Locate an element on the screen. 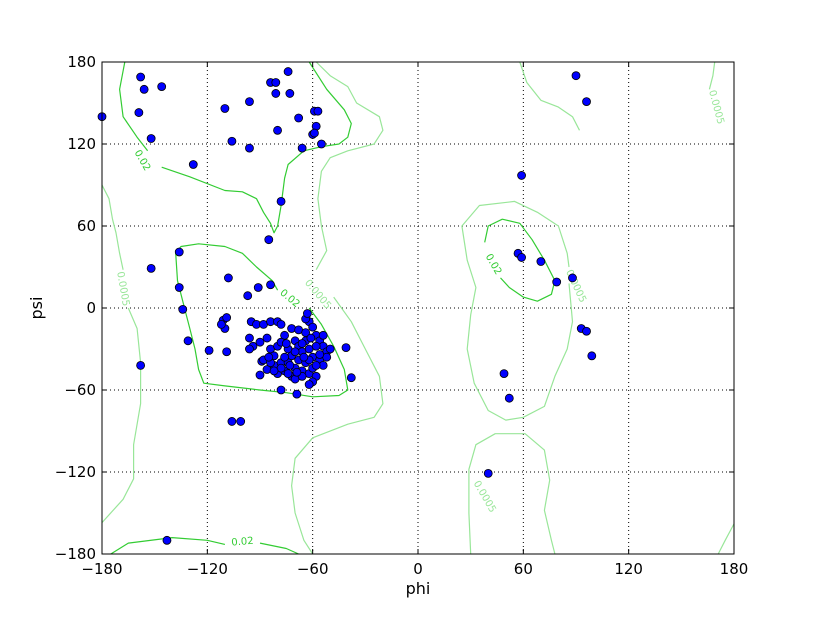 The image size is (815, 619). y-tick-label: −60 is located at coordinates (80, 390).